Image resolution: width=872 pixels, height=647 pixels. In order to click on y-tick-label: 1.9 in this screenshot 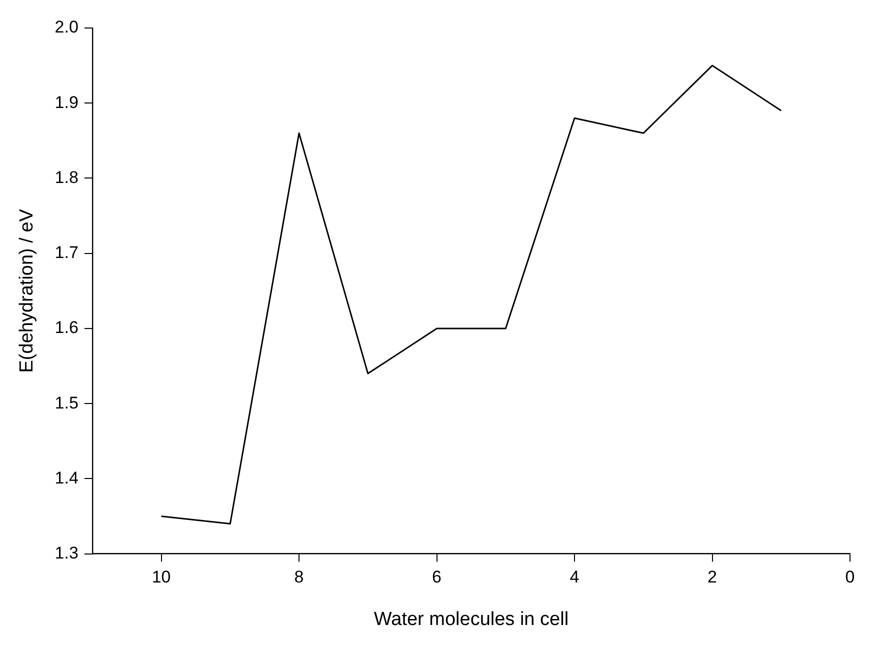, I will do `click(66, 102)`.